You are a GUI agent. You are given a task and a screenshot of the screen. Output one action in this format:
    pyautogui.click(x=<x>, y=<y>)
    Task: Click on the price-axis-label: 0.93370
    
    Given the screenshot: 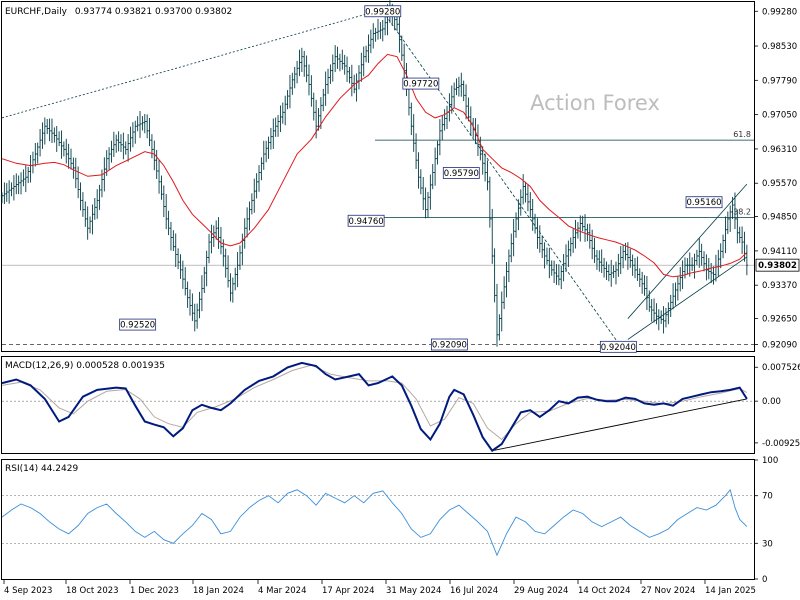 What is the action you would take?
    pyautogui.click(x=779, y=286)
    